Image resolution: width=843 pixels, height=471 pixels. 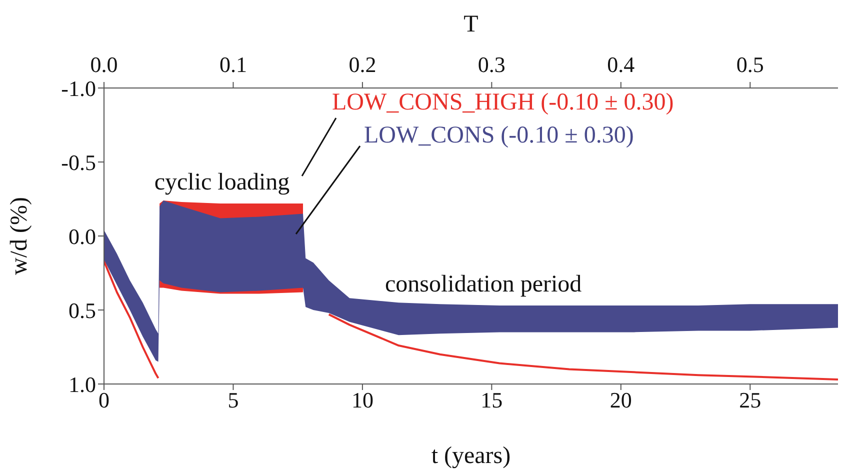 What do you see at coordinates (82, 384) in the screenshot?
I see `y-tick-label: 1.0` at bounding box center [82, 384].